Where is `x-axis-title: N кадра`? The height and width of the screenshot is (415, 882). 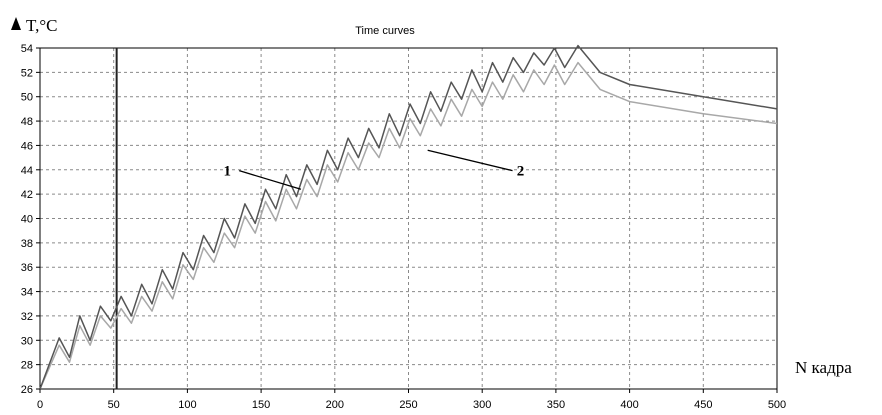
x-axis-title: N кадра is located at coordinates (823, 367).